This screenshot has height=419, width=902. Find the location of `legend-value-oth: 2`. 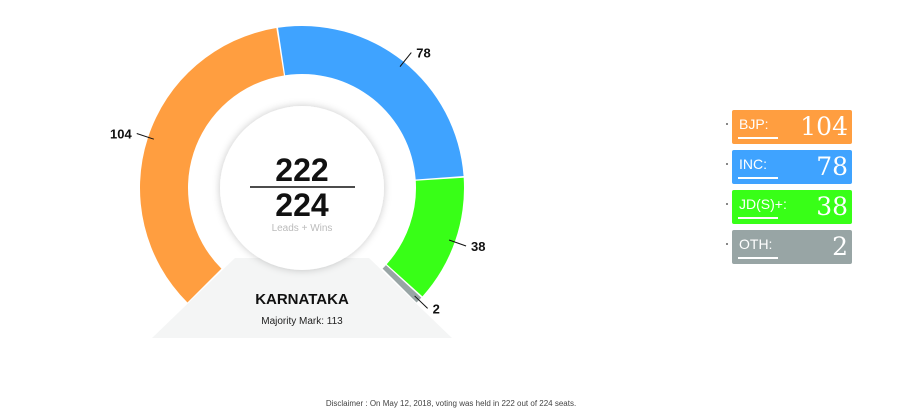

legend-value-oth: 2 is located at coordinates (840, 246).